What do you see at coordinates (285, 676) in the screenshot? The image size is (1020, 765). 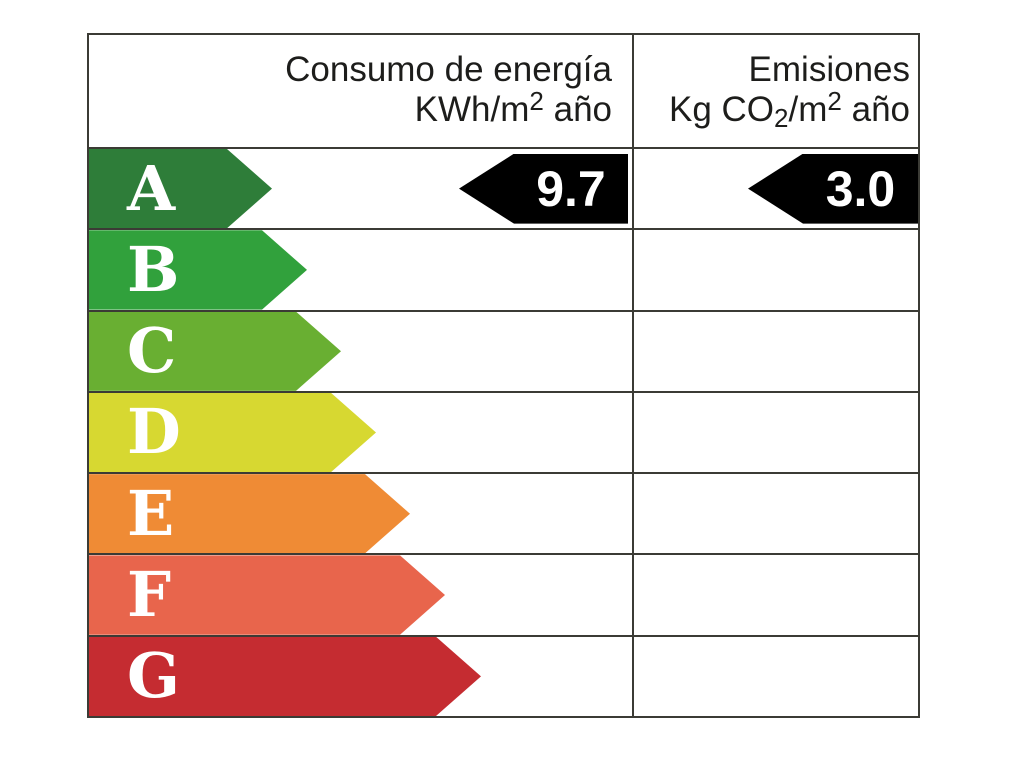 I see `rating-arrow-g: G` at bounding box center [285, 676].